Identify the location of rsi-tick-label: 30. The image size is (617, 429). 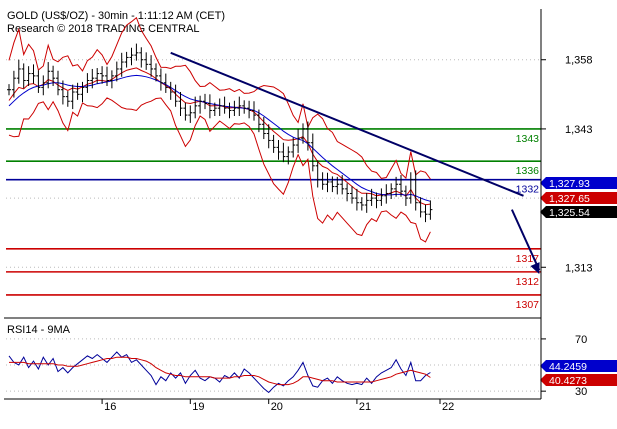
(581, 392).